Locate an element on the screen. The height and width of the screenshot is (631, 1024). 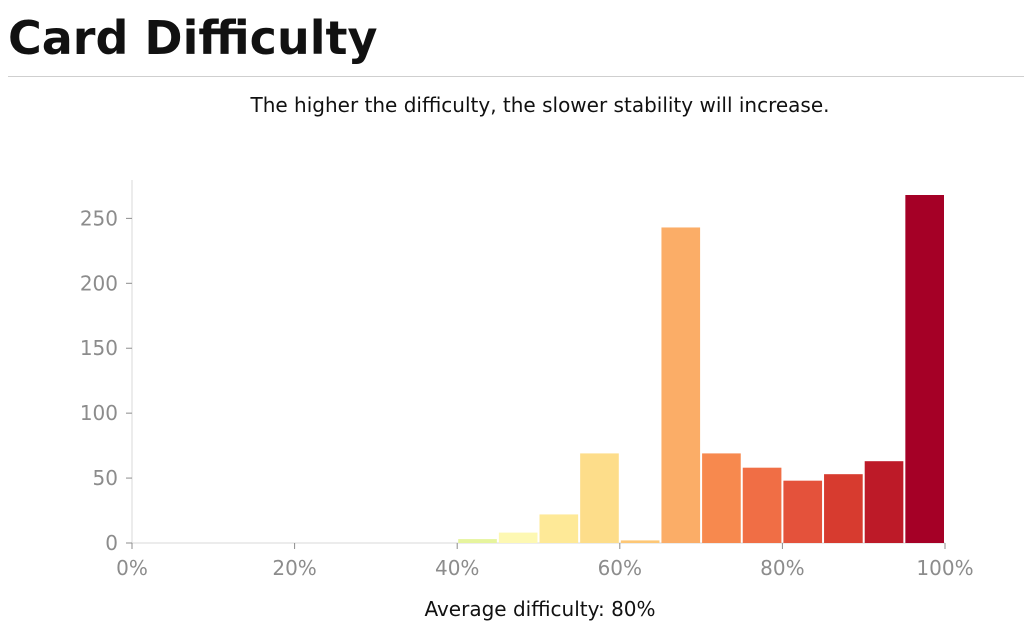
average-difficulty-label: Average difficulty: is located at coordinates (514, 609).